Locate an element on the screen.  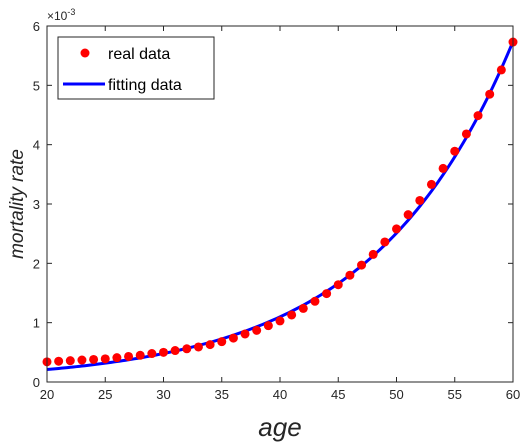
x-tick-label: 30 is located at coordinates (163, 394).